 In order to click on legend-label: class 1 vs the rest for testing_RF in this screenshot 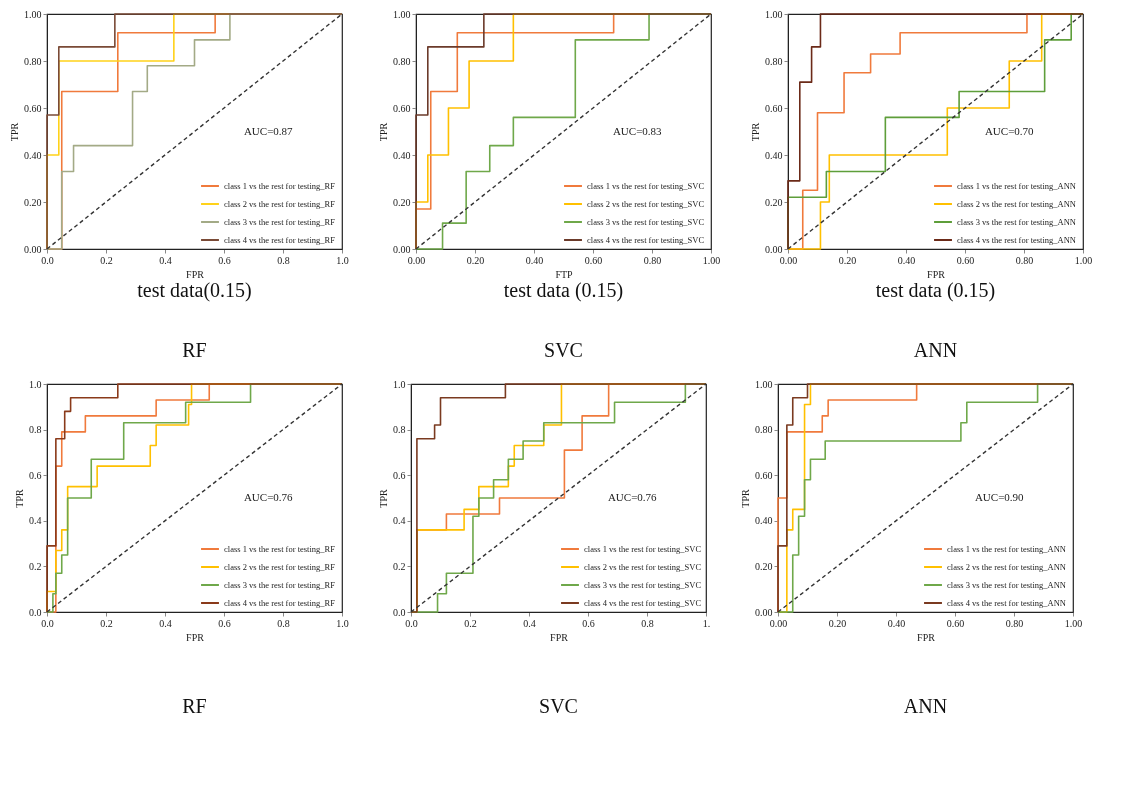, I will do `click(280, 186)`.